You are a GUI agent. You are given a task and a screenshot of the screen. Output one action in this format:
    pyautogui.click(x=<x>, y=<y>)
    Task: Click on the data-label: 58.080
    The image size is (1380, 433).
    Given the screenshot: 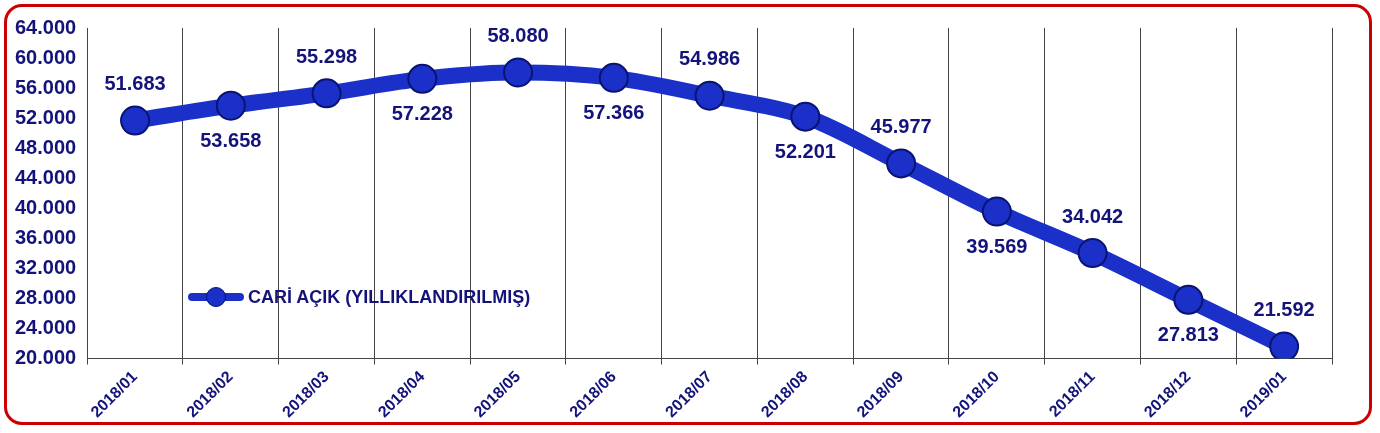 What is the action you would take?
    pyautogui.click(x=518, y=34)
    